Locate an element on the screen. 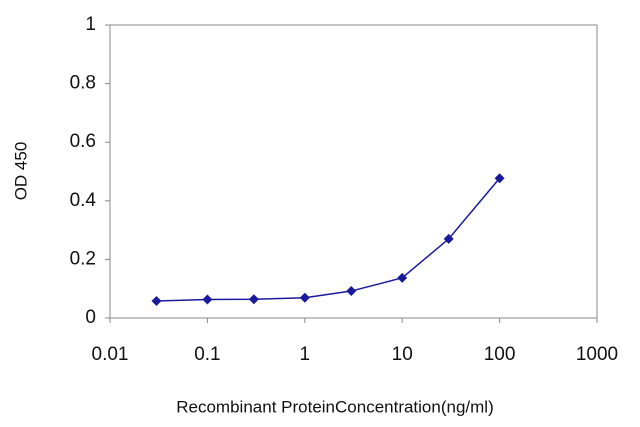 This screenshot has height=427, width=640. x-tick-label: 100 is located at coordinates (500, 354).